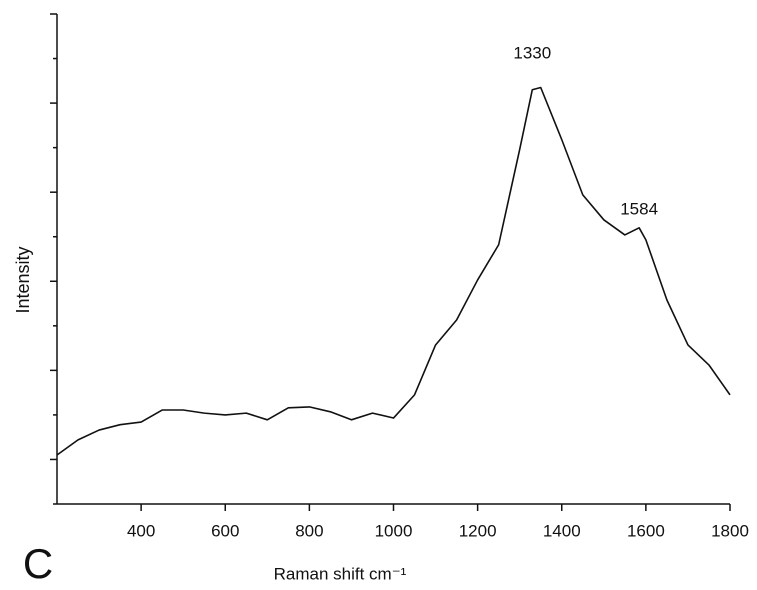 The width and height of the screenshot is (757, 590). I want to click on x-tick-label: 1400, so click(562, 530).